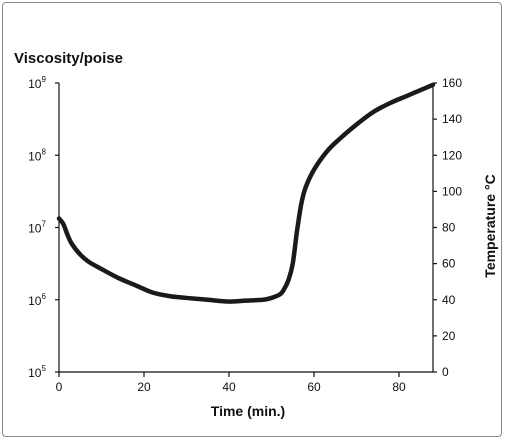 The width and height of the screenshot is (506, 441). What do you see at coordinates (59, 387) in the screenshot?
I see `x-tick-label: 0` at bounding box center [59, 387].